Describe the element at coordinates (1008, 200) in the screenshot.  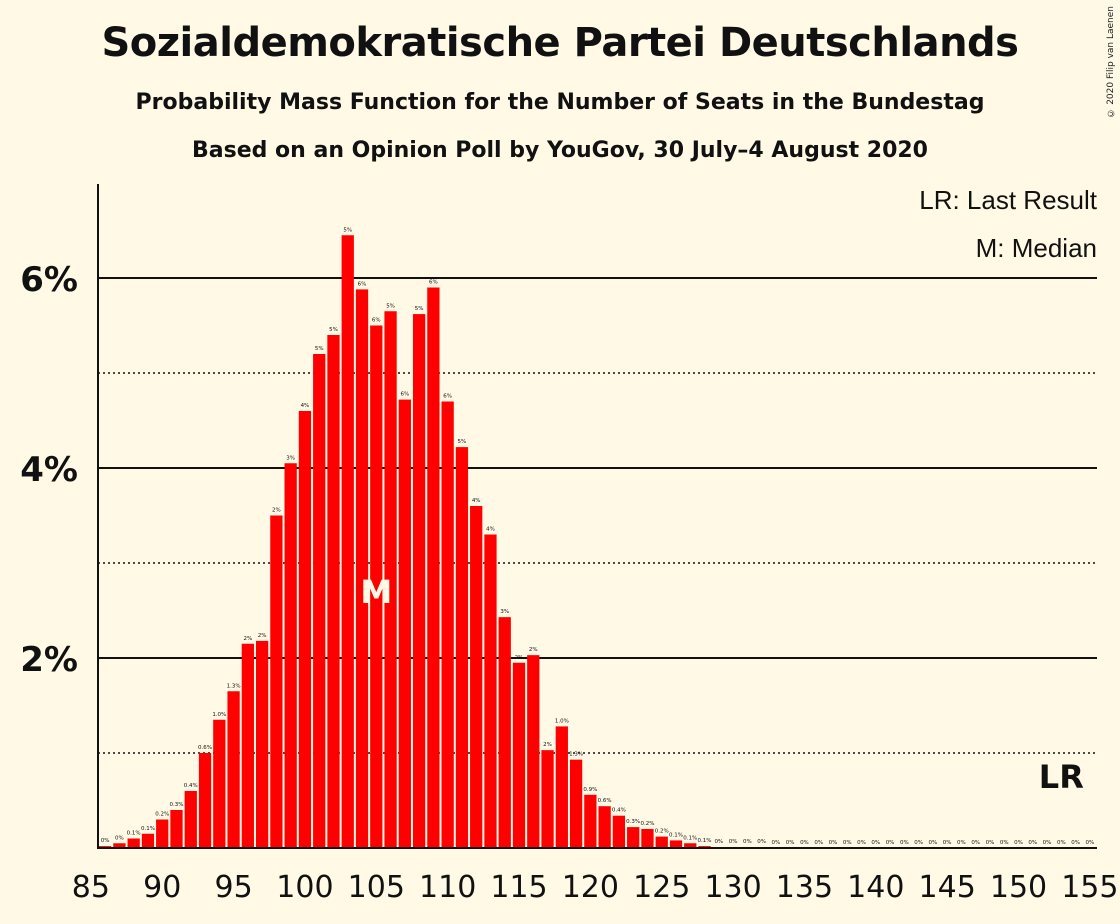
I see `legend-last-result: LR: Last Result` at that location.